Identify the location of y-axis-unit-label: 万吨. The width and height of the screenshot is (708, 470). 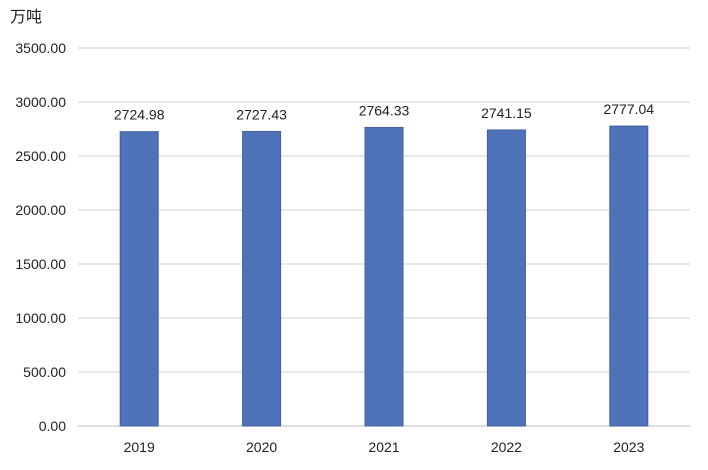
(26, 16).